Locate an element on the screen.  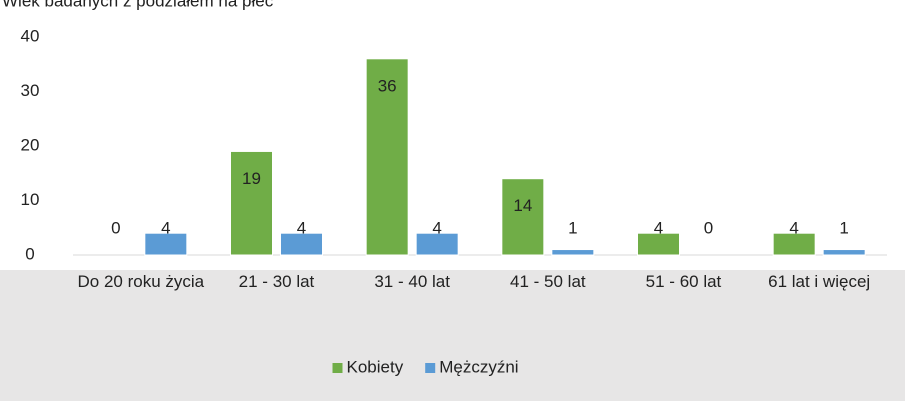
x-tick-label: 61 lat i więcej is located at coordinates (819, 281).